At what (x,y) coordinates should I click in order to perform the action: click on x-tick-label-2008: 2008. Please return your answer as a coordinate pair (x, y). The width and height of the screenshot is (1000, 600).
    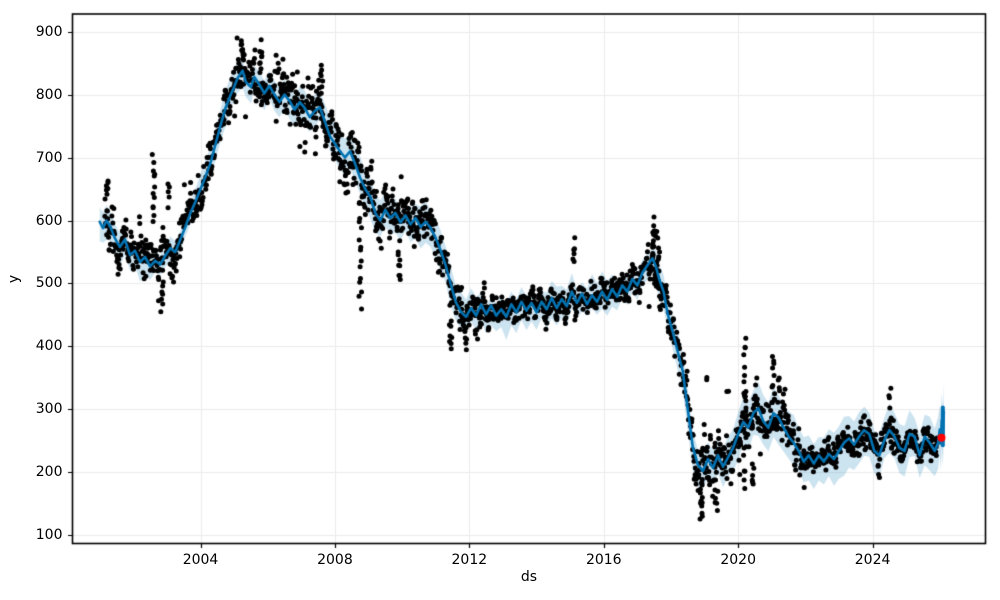
    Looking at the image, I should click on (335, 559).